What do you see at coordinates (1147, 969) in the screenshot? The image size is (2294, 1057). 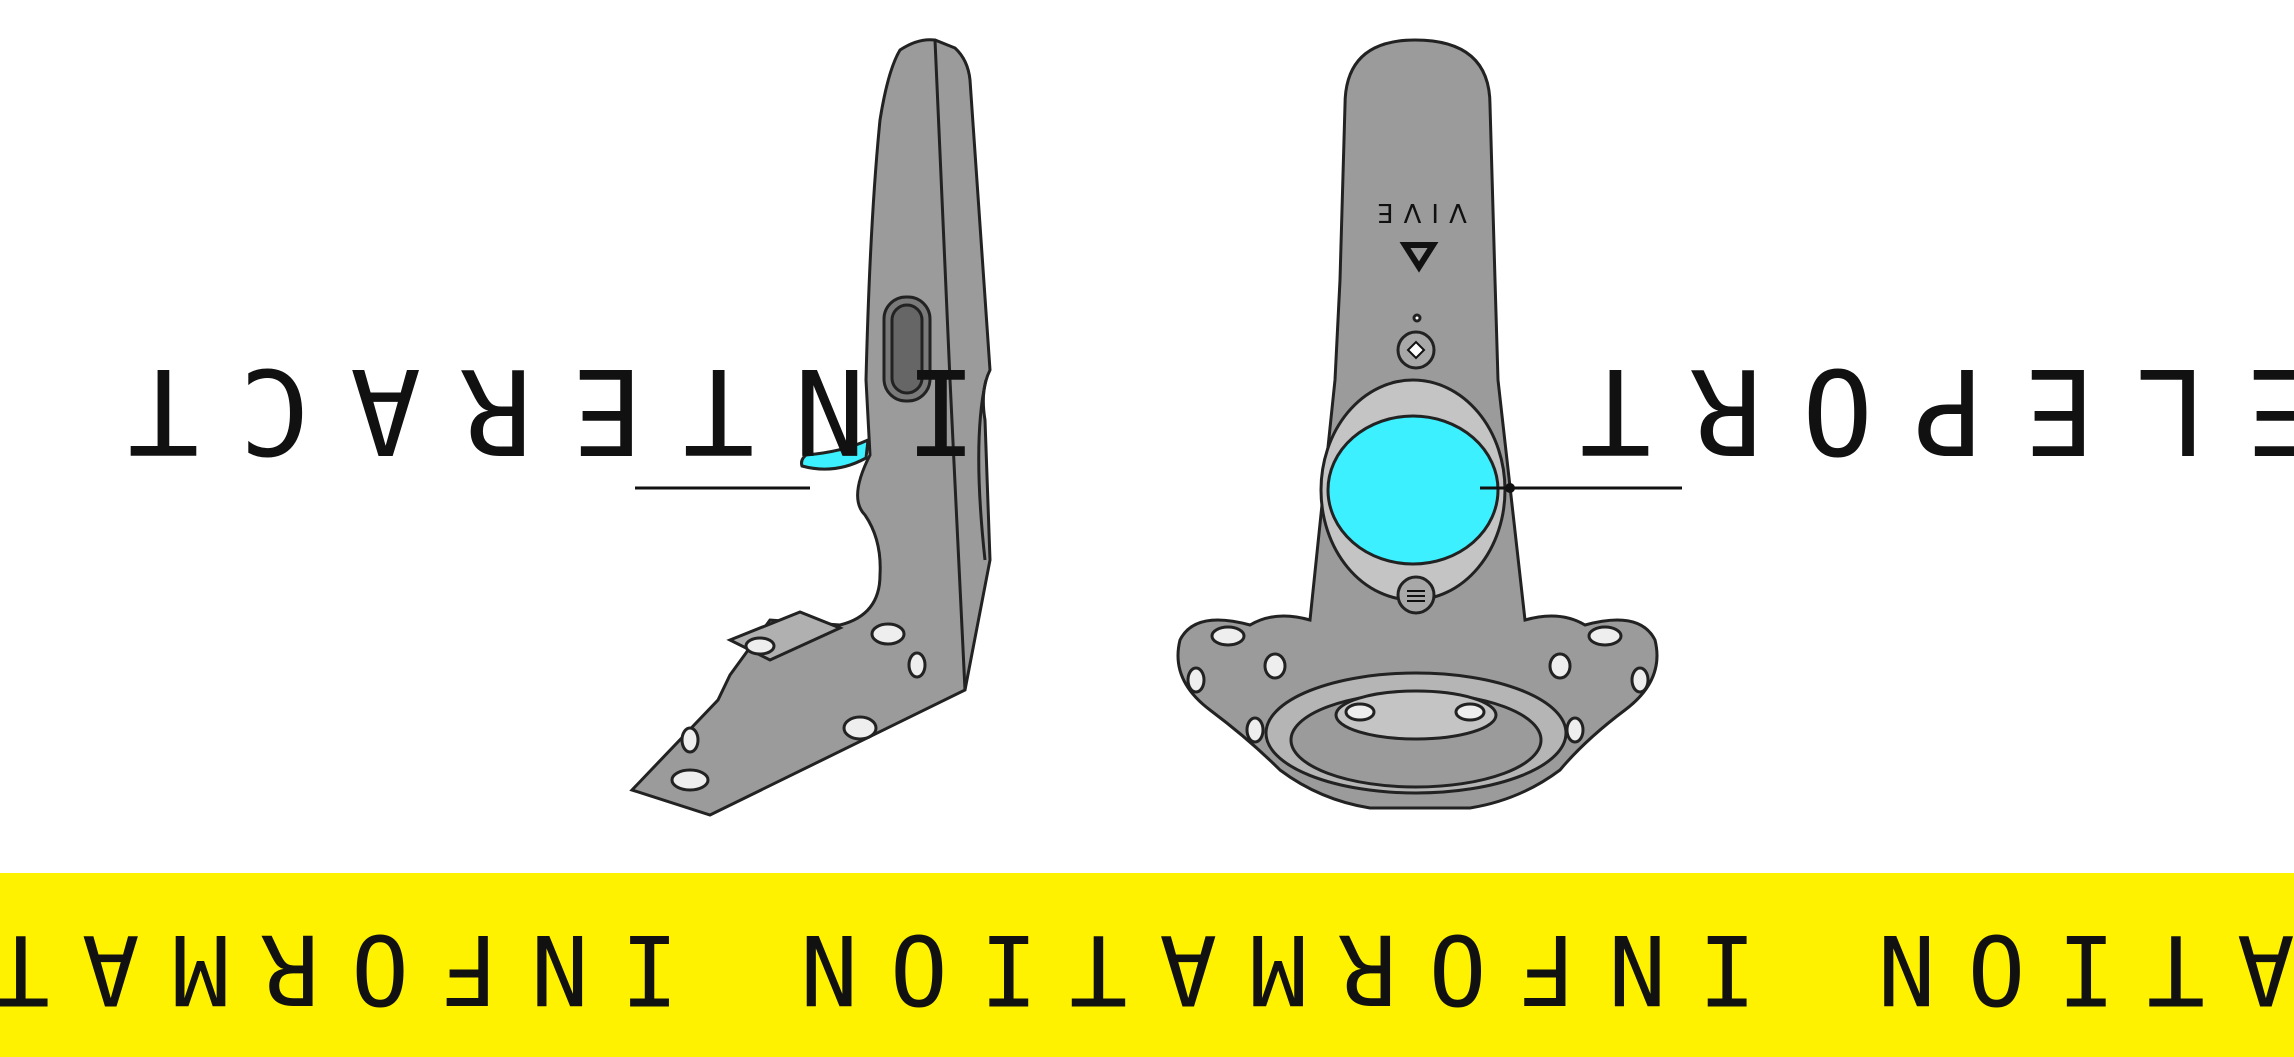 I see `banner-text: INFORMATION INFORMATION INFORMAT` at bounding box center [1147, 969].